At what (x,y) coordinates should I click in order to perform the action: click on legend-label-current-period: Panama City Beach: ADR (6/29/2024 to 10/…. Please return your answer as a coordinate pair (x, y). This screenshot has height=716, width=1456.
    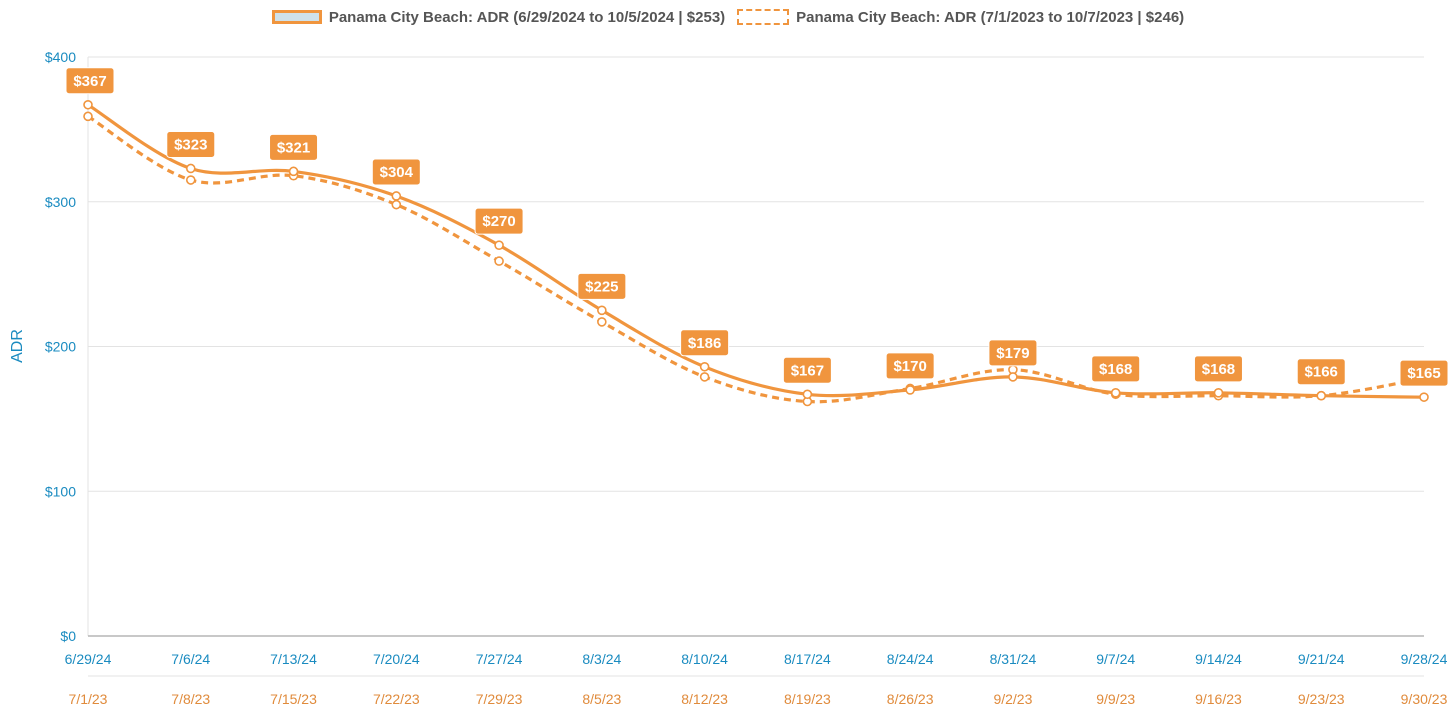
    Looking at the image, I should click on (527, 17).